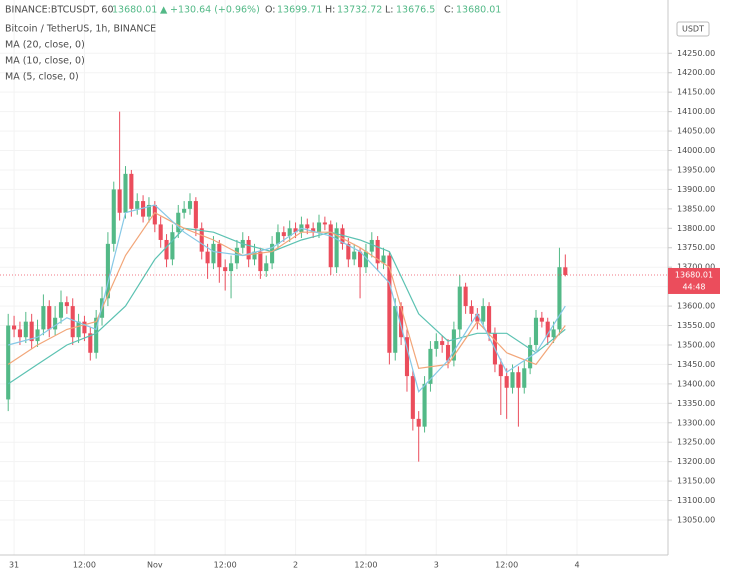 This screenshot has width=730, height=582. I want to click on symbol: BINANCE:BTCUSDT, 60, so click(59, 10).